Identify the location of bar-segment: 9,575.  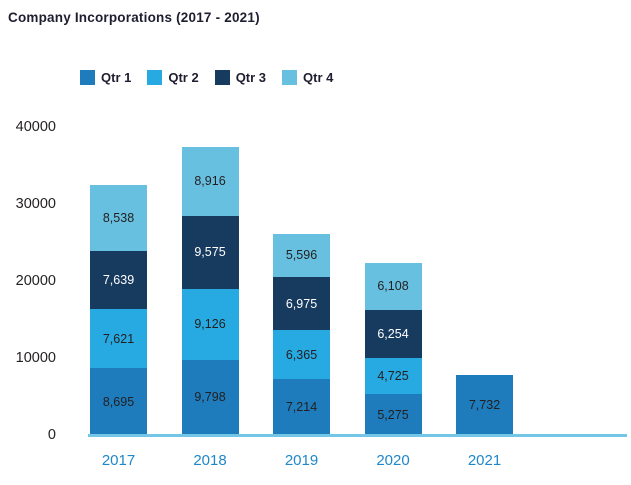
(210, 252).